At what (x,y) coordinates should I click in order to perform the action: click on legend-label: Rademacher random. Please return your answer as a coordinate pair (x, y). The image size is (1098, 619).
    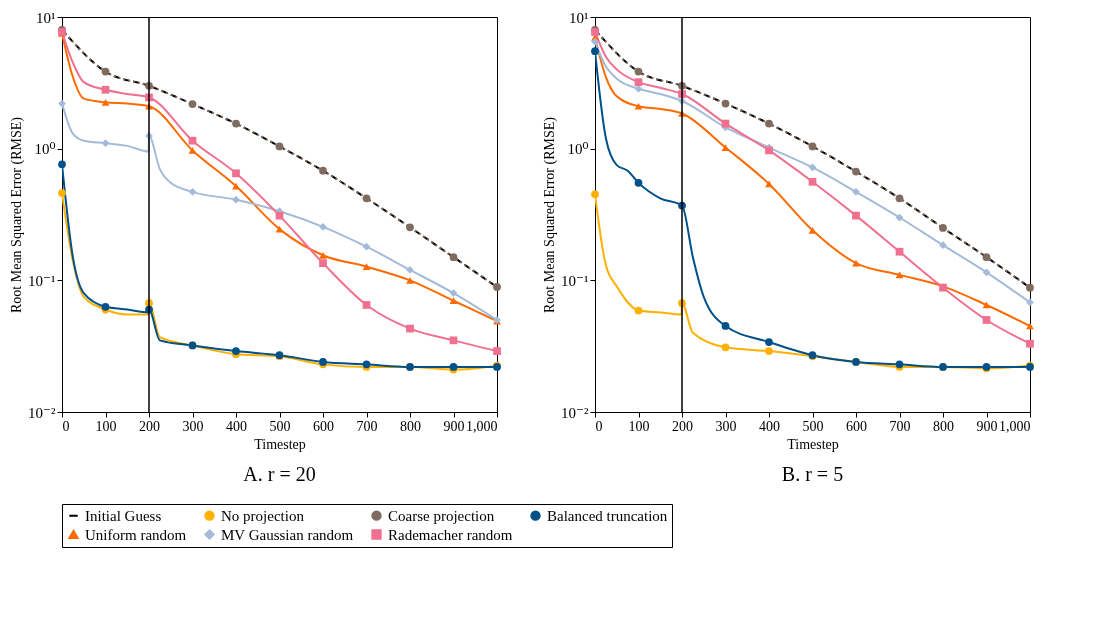
    Looking at the image, I should click on (450, 534).